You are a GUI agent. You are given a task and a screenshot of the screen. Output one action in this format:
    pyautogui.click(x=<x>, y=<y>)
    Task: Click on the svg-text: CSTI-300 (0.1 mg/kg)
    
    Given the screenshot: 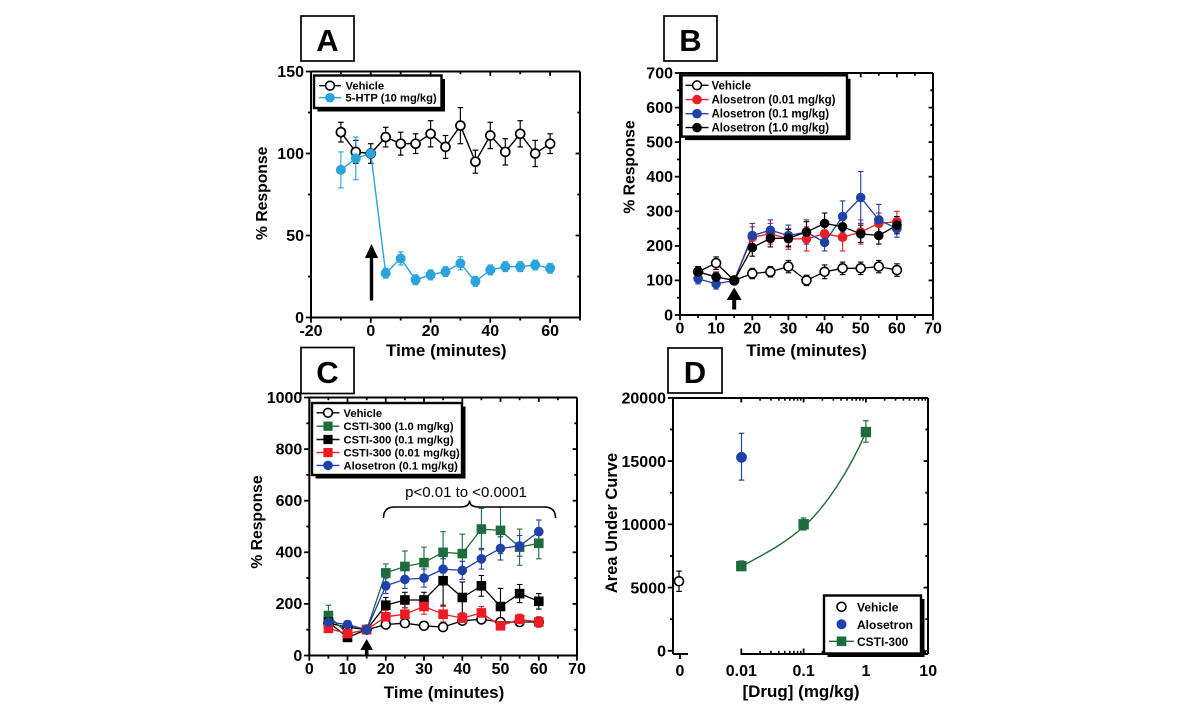 What is the action you would take?
    pyautogui.click(x=399, y=441)
    